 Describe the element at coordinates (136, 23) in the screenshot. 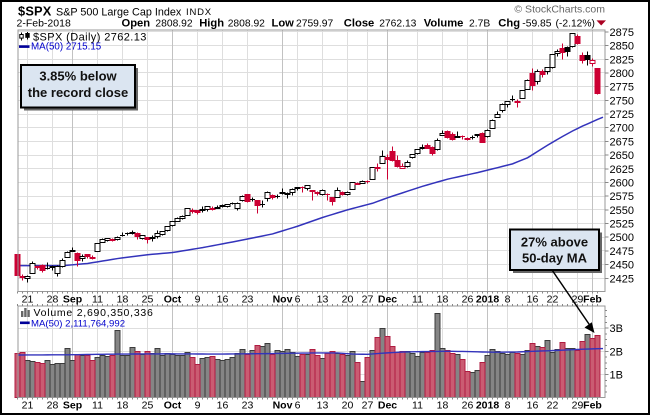

I see `svg-text: Open` at that location.